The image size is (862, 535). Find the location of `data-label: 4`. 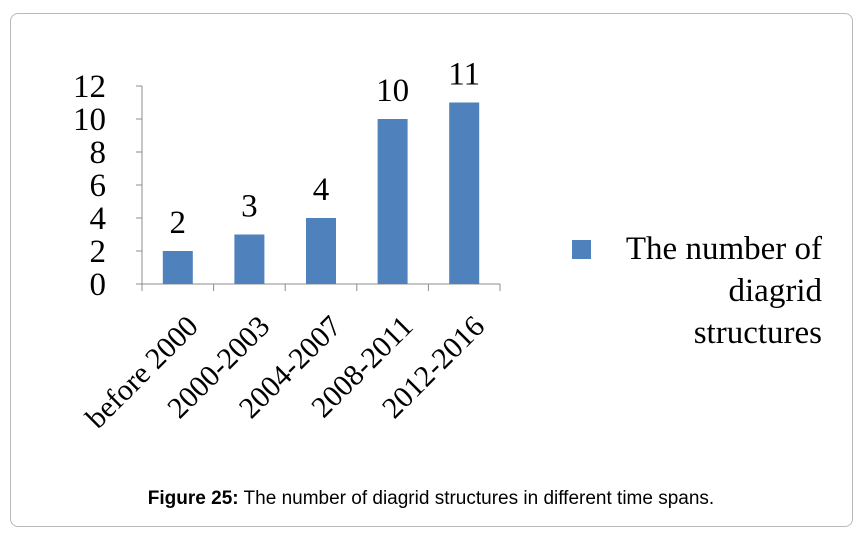

data-label: 4 is located at coordinates (321, 190).